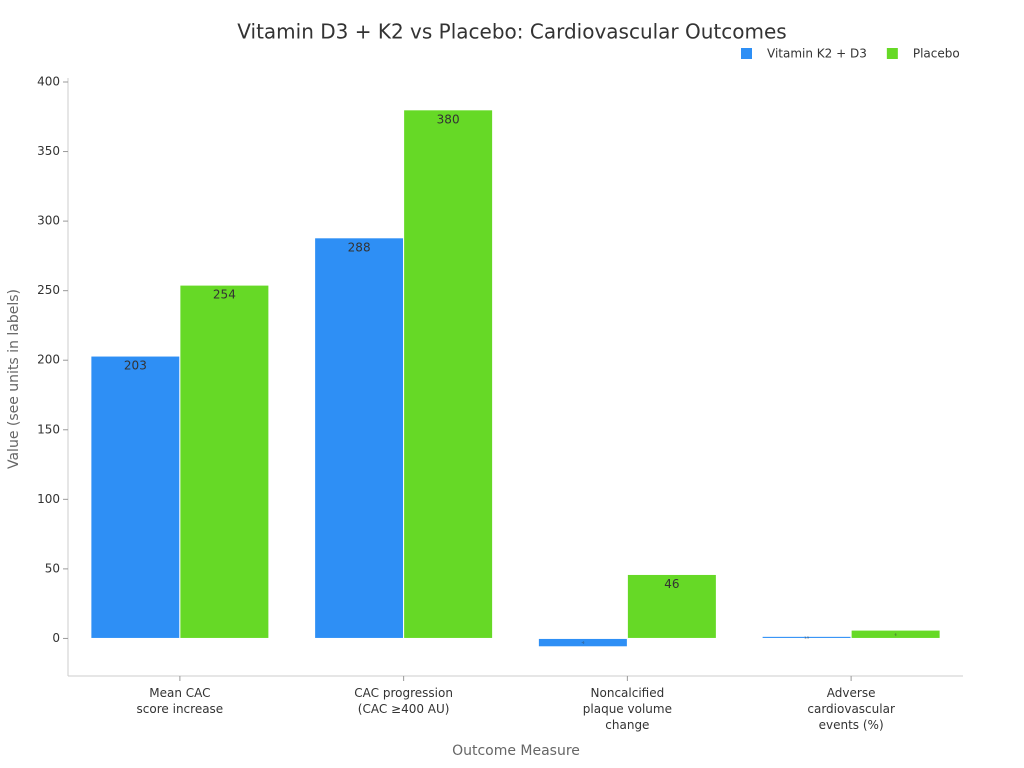 The image size is (1024, 768). I want to click on x-tick-label: Adverse cardiovascular events (%), so click(851, 709).